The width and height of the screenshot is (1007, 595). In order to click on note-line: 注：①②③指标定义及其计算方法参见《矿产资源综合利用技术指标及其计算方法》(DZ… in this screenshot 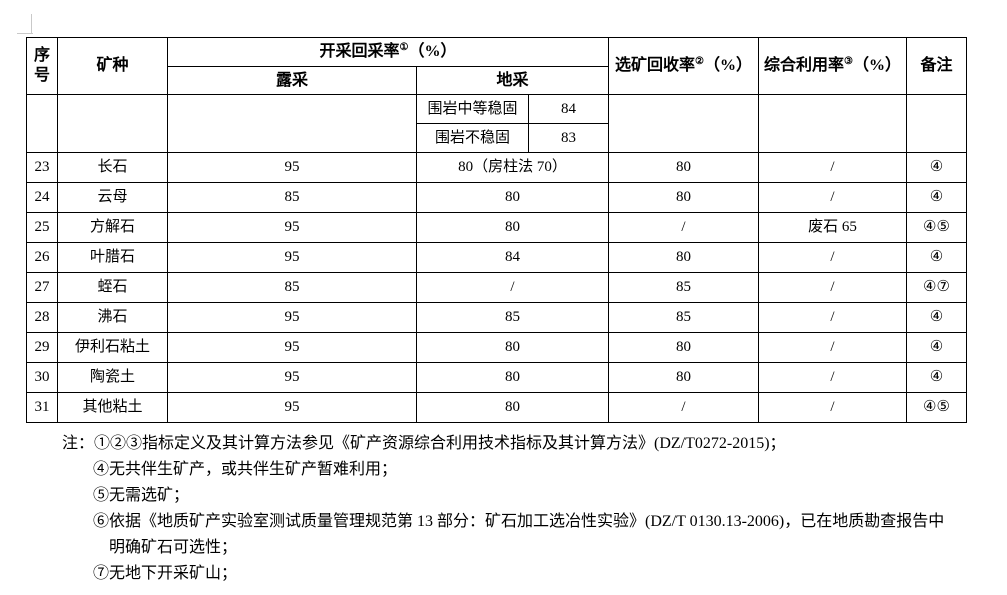, I will do `click(503, 444)`.